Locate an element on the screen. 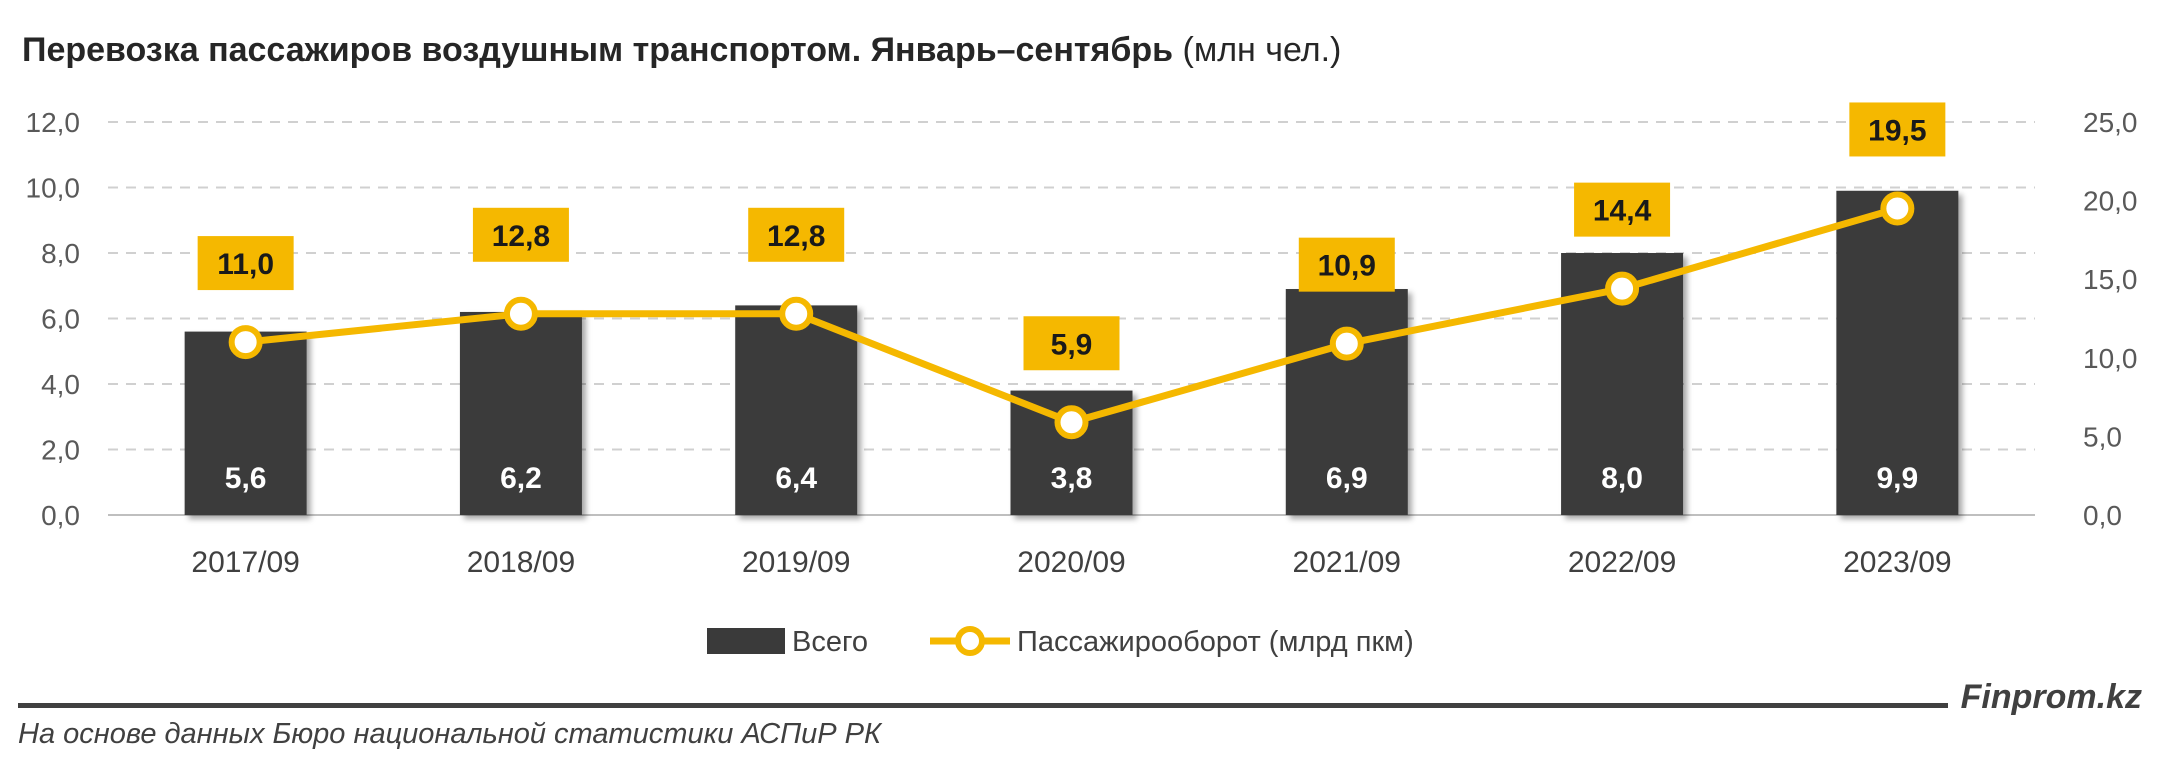  y-left-tick-label: 6,0 is located at coordinates (60, 319).